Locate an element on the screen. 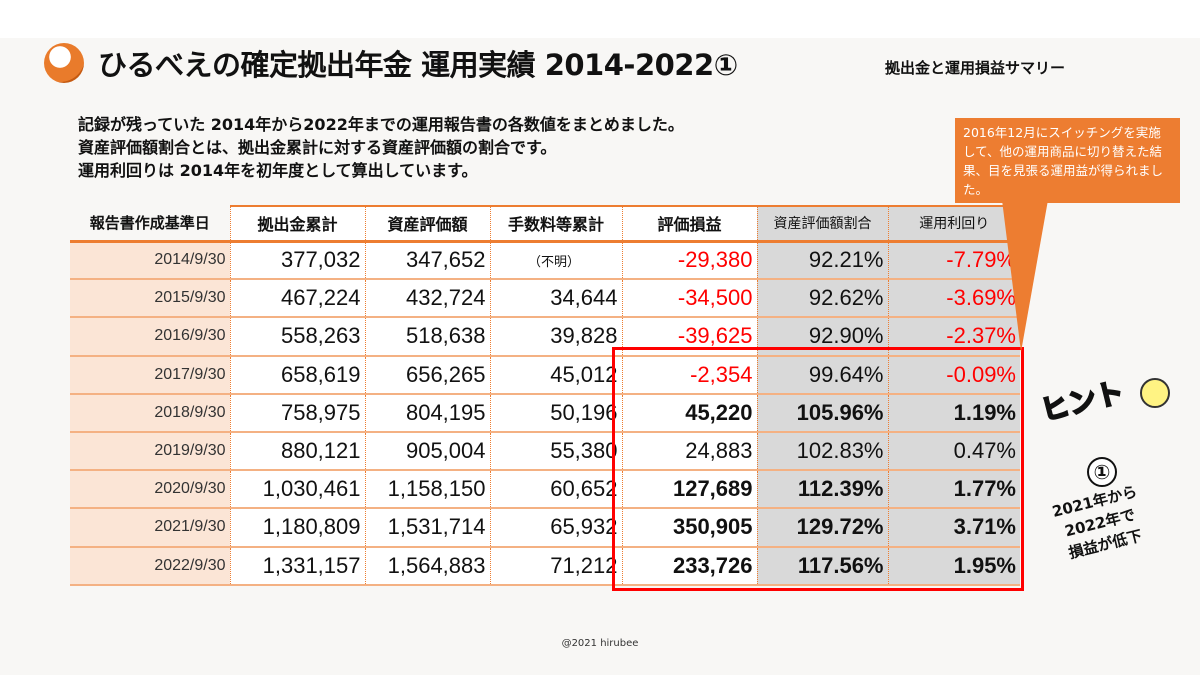 This screenshot has width=1200, height=675. cell-pl: -34,500 is located at coordinates (689, 299).